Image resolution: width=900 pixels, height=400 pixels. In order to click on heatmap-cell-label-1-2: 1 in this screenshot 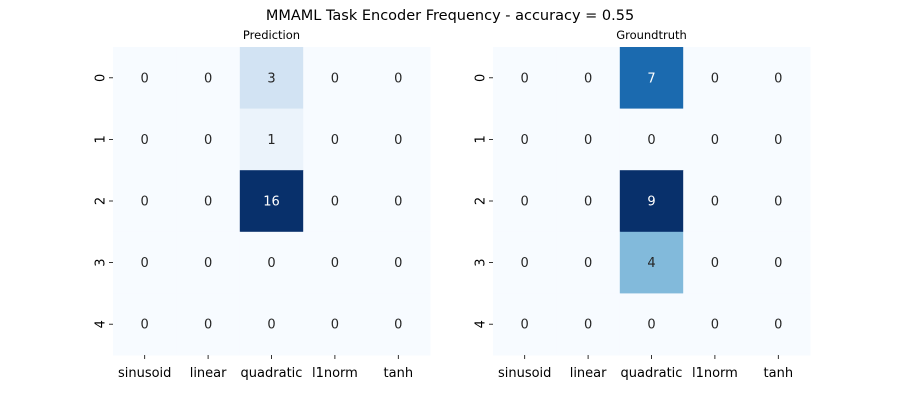, I will do `click(271, 140)`.